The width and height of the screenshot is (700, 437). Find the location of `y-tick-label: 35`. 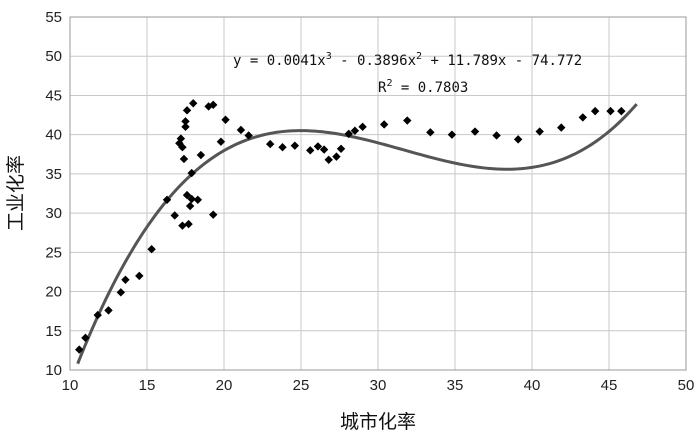

y-tick-label: 35 is located at coordinates (53, 174).